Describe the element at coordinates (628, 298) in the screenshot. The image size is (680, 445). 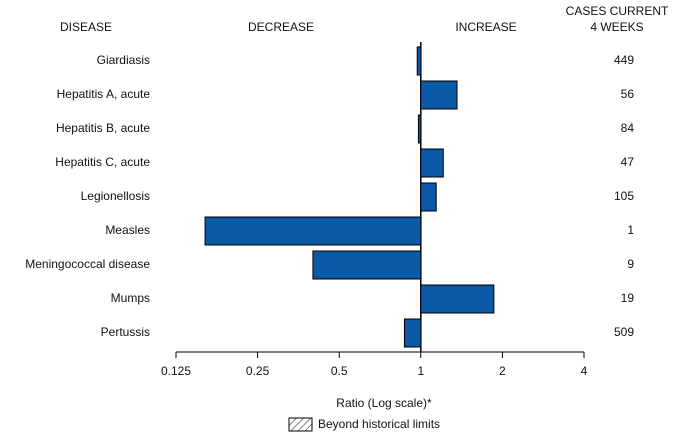
I see `cases-value: 19` at that location.